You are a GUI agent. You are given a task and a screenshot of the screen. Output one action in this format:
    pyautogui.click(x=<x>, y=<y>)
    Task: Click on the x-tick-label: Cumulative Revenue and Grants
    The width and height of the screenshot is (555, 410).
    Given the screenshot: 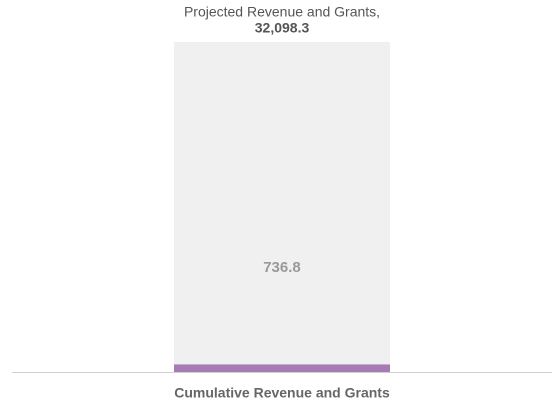 What is the action you would take?
    pyautogui.click(x=282, y=393)
    